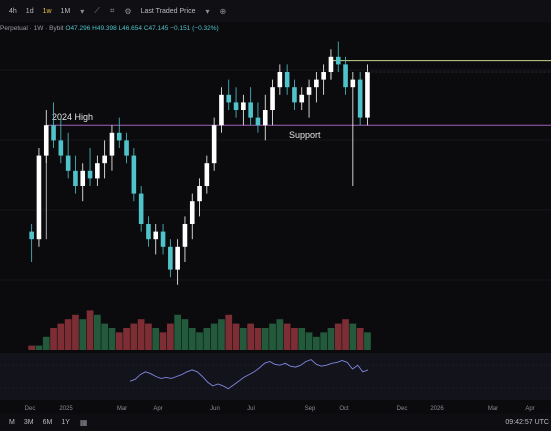 This screenshot has height=431, width=551. Describe the element at coordinates (156, 28) in the screenshot. I see `close-value: C47.145` at that location.